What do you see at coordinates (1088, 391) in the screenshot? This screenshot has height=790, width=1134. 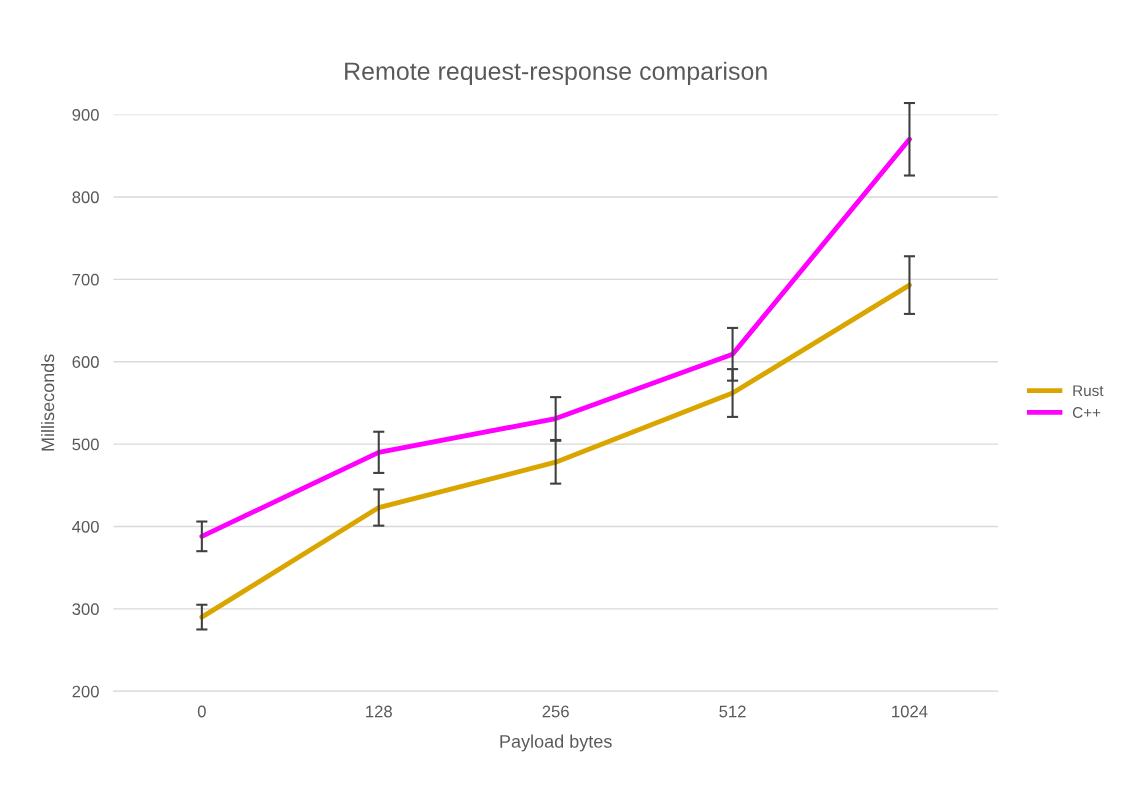 I see `legend-label: Rust` at bounding box center [1088, 391].